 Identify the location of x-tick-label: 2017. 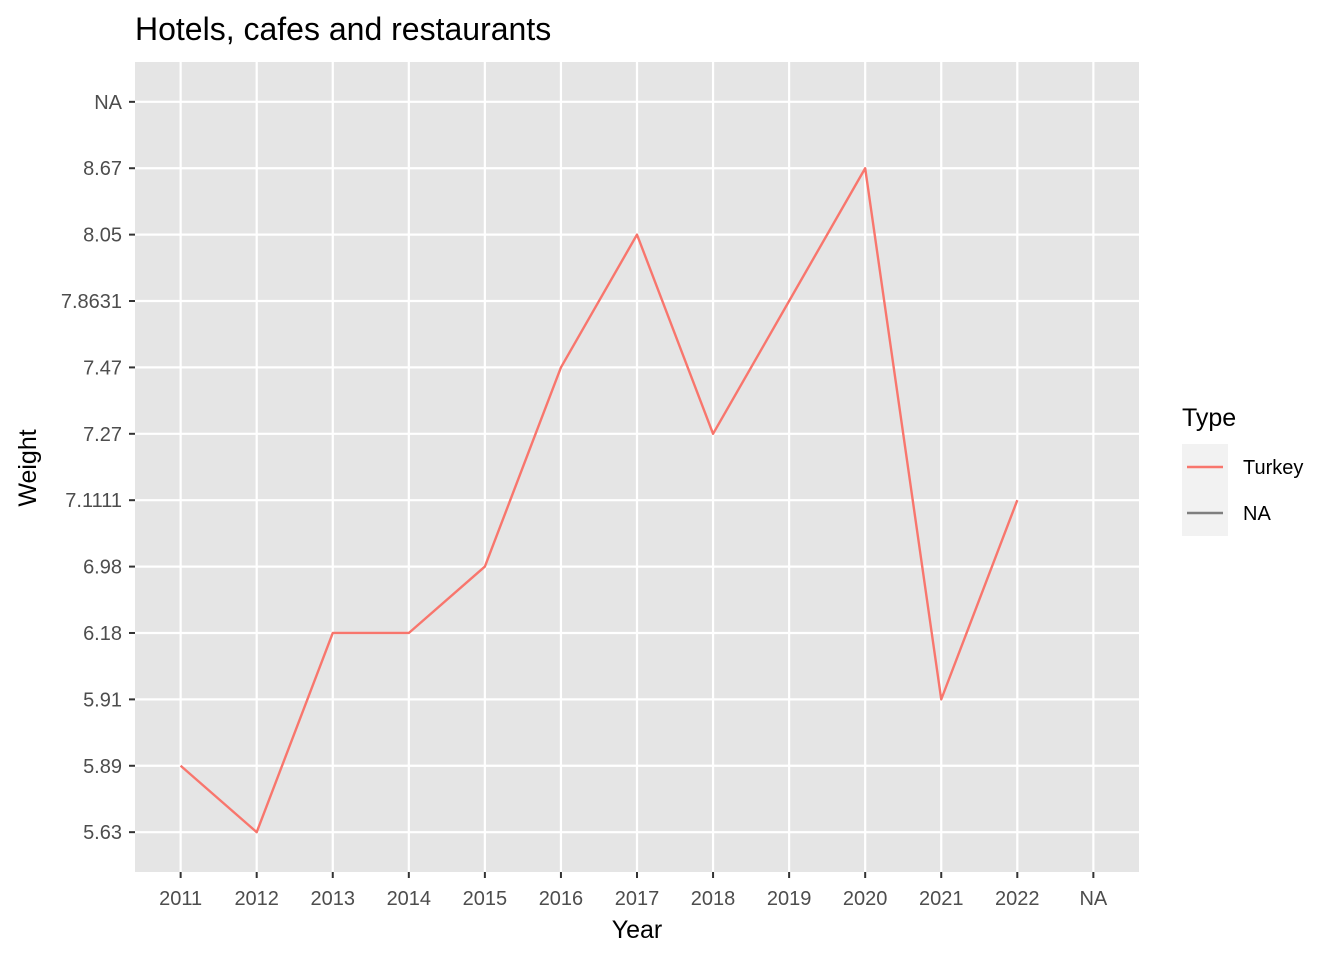
(637, 899).